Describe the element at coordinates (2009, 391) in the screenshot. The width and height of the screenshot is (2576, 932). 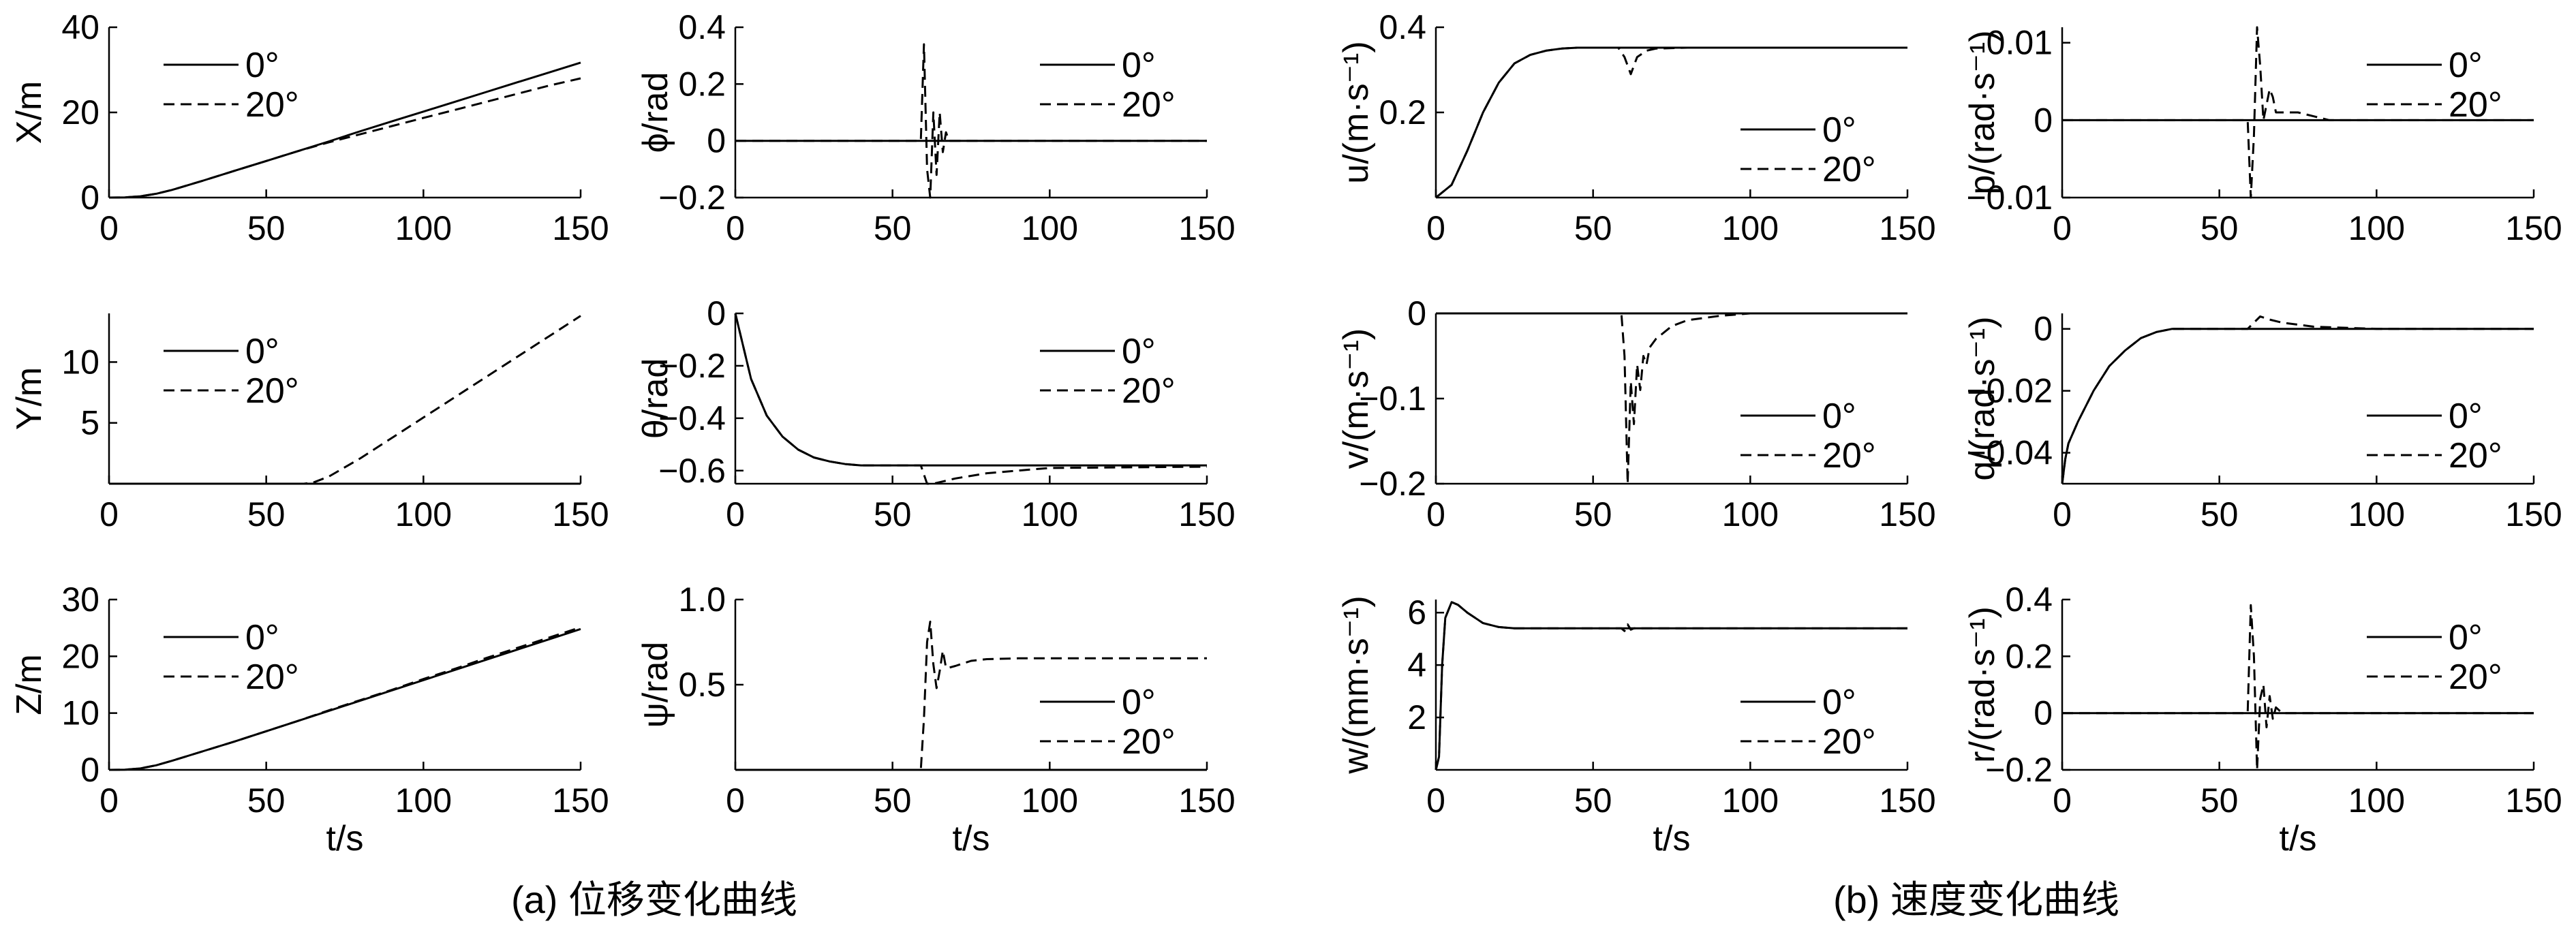
I see `y-tick-label: −0.02` at that location.